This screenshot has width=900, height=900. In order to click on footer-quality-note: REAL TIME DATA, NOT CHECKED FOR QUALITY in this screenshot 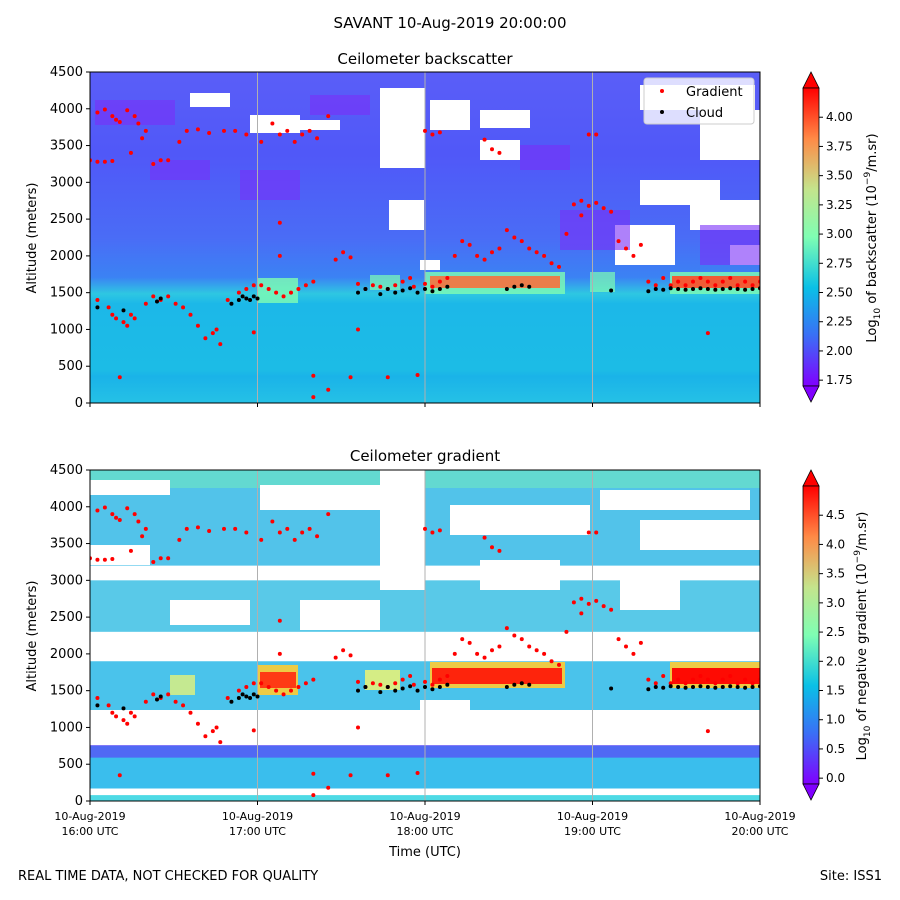, I will do `click(168, 876)`.